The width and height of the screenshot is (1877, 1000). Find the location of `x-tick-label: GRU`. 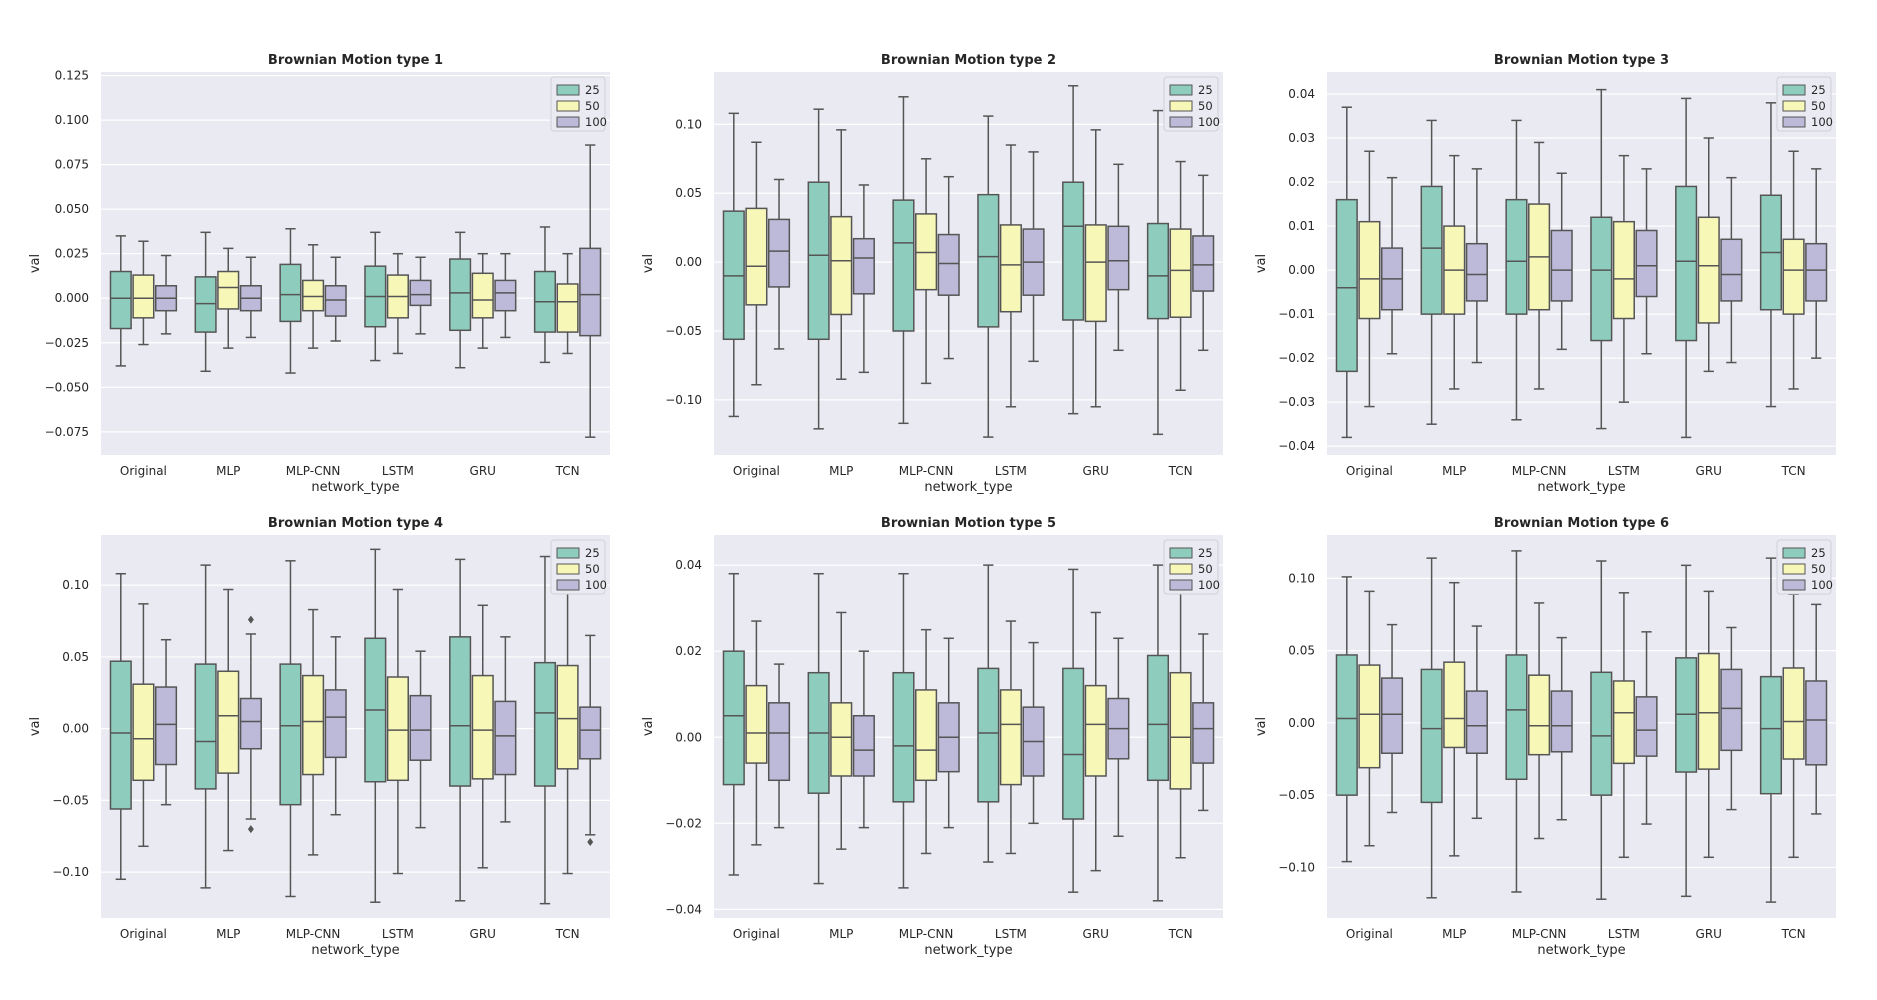

x-tick-label: GRU is located at coordinates (1709, 471).